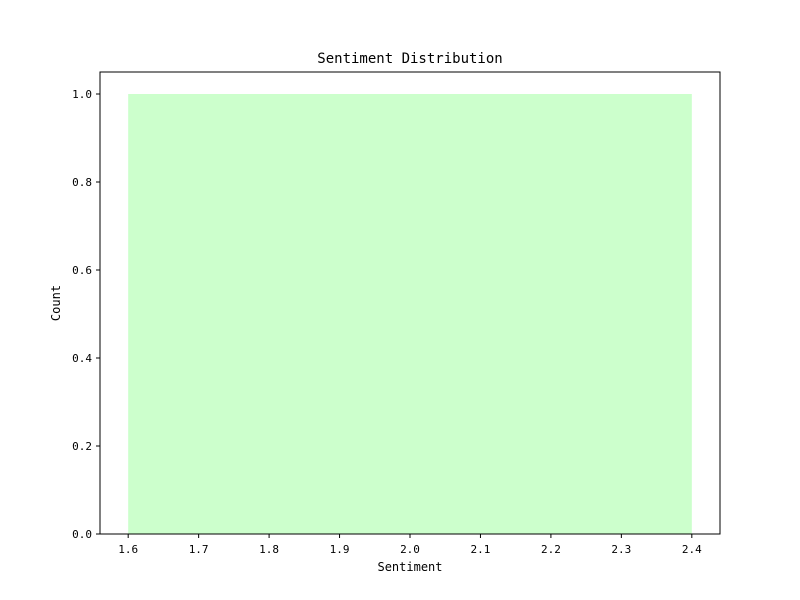  What do you see at coordinates (82, 534) in the screenshot?
I see `y-tick-label: 0.0` at bounding box center [82, 534].